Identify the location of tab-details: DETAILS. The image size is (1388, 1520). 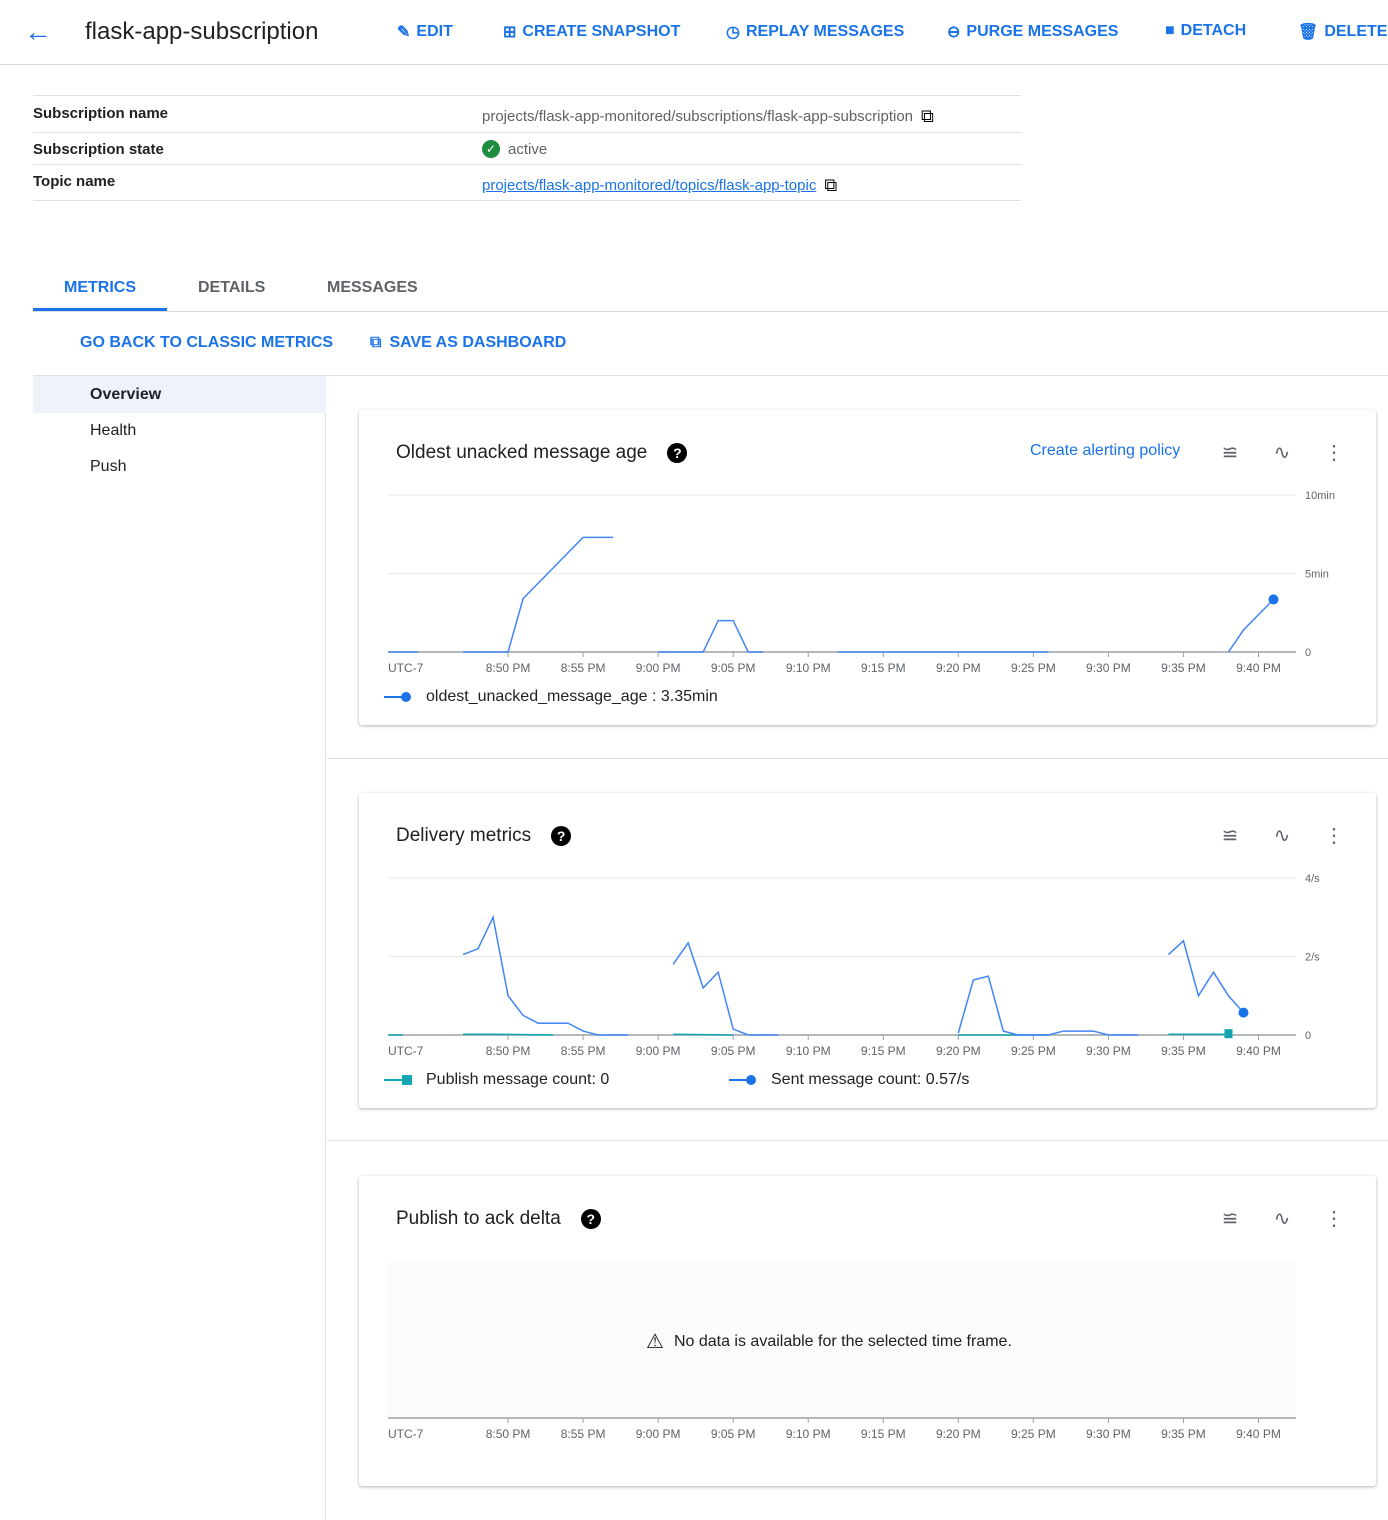
(232, 287).